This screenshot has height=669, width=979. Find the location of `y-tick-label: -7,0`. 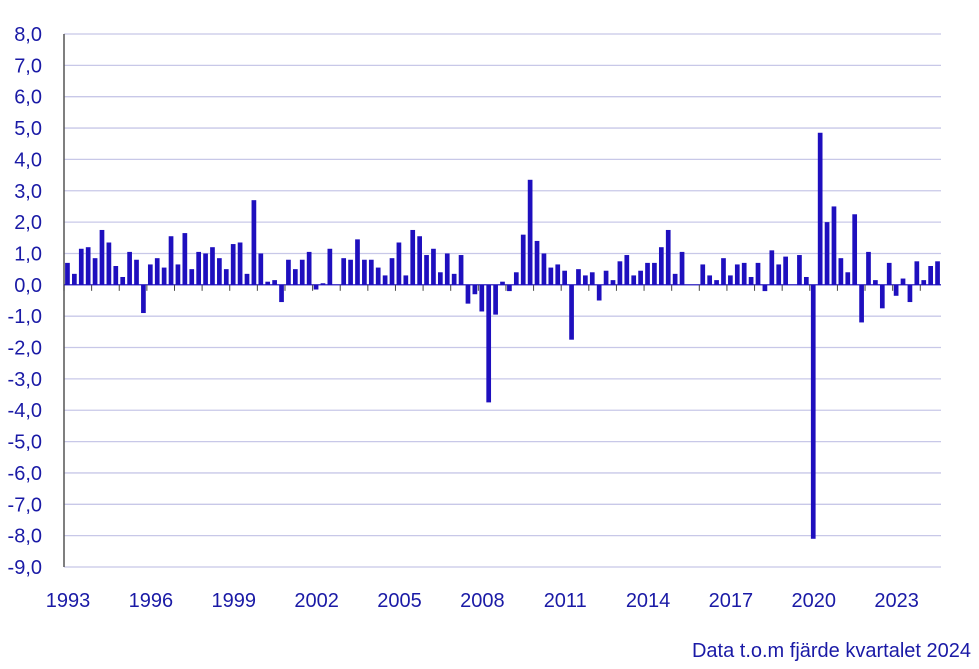

y-tick-label: -7,0 is located at coordinates (25, 505).